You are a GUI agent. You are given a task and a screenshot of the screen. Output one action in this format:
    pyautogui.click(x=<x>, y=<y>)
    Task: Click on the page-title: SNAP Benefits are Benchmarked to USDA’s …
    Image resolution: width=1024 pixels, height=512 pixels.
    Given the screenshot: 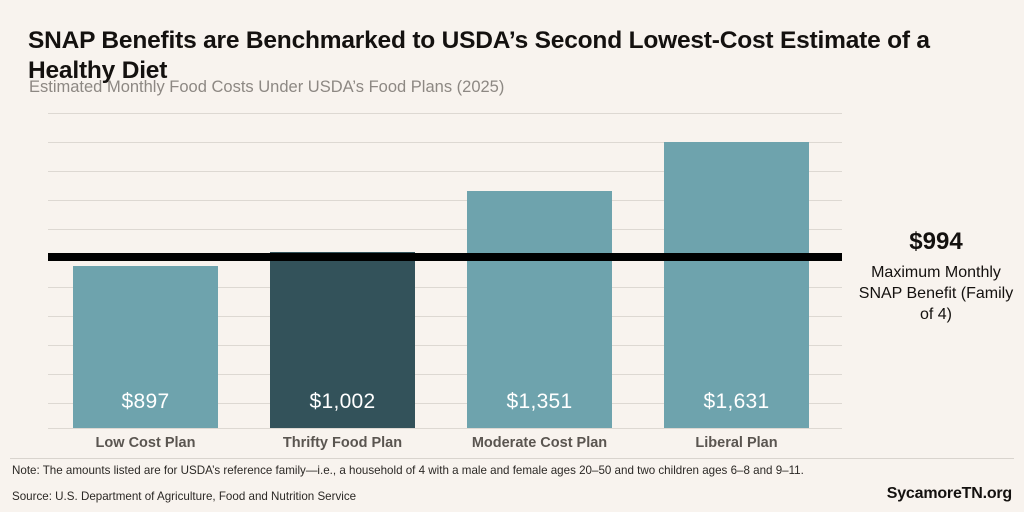 What is the action you would take?
    pyautogui.click(x=479, y=56)
    